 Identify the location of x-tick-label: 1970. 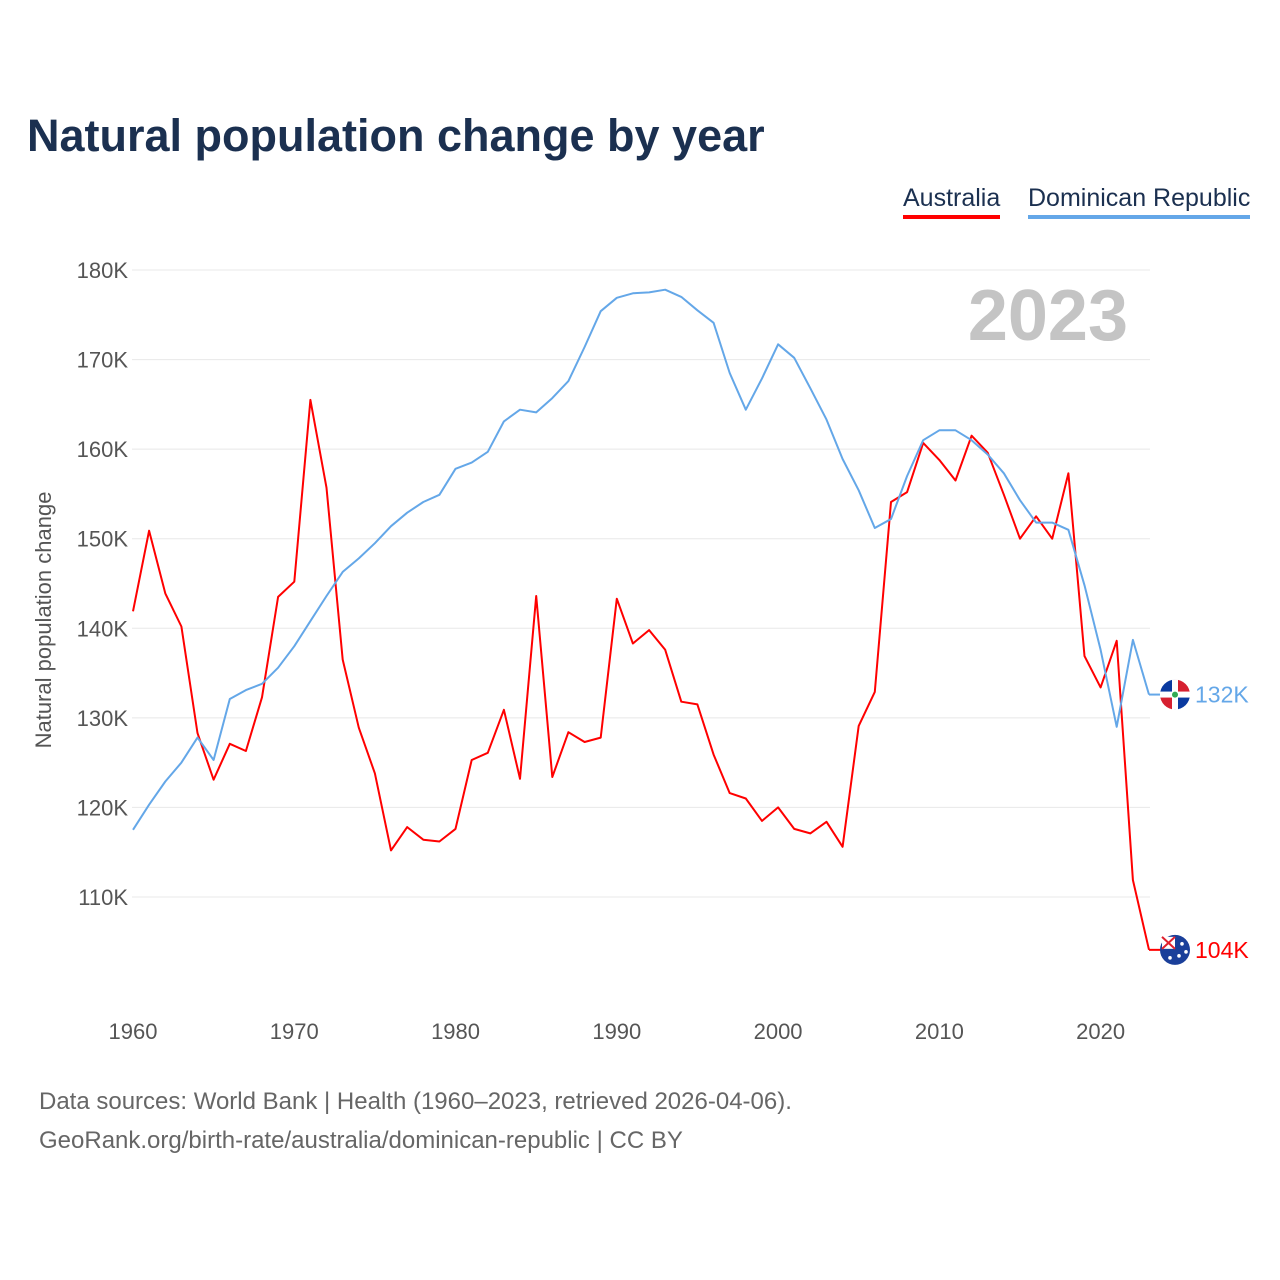
(294, 1031).